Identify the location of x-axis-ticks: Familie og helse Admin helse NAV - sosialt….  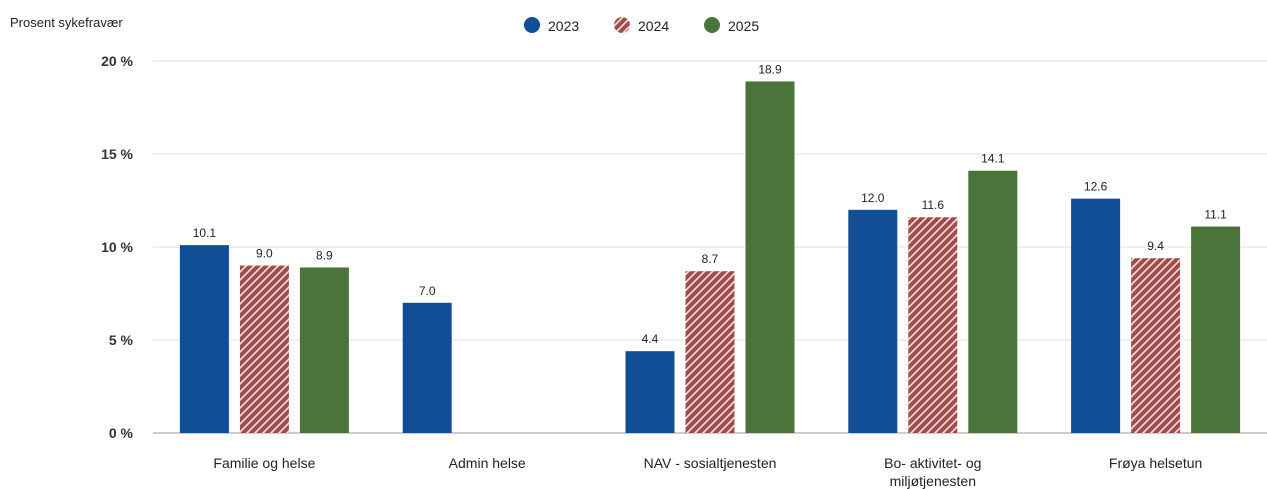
(707, 472).